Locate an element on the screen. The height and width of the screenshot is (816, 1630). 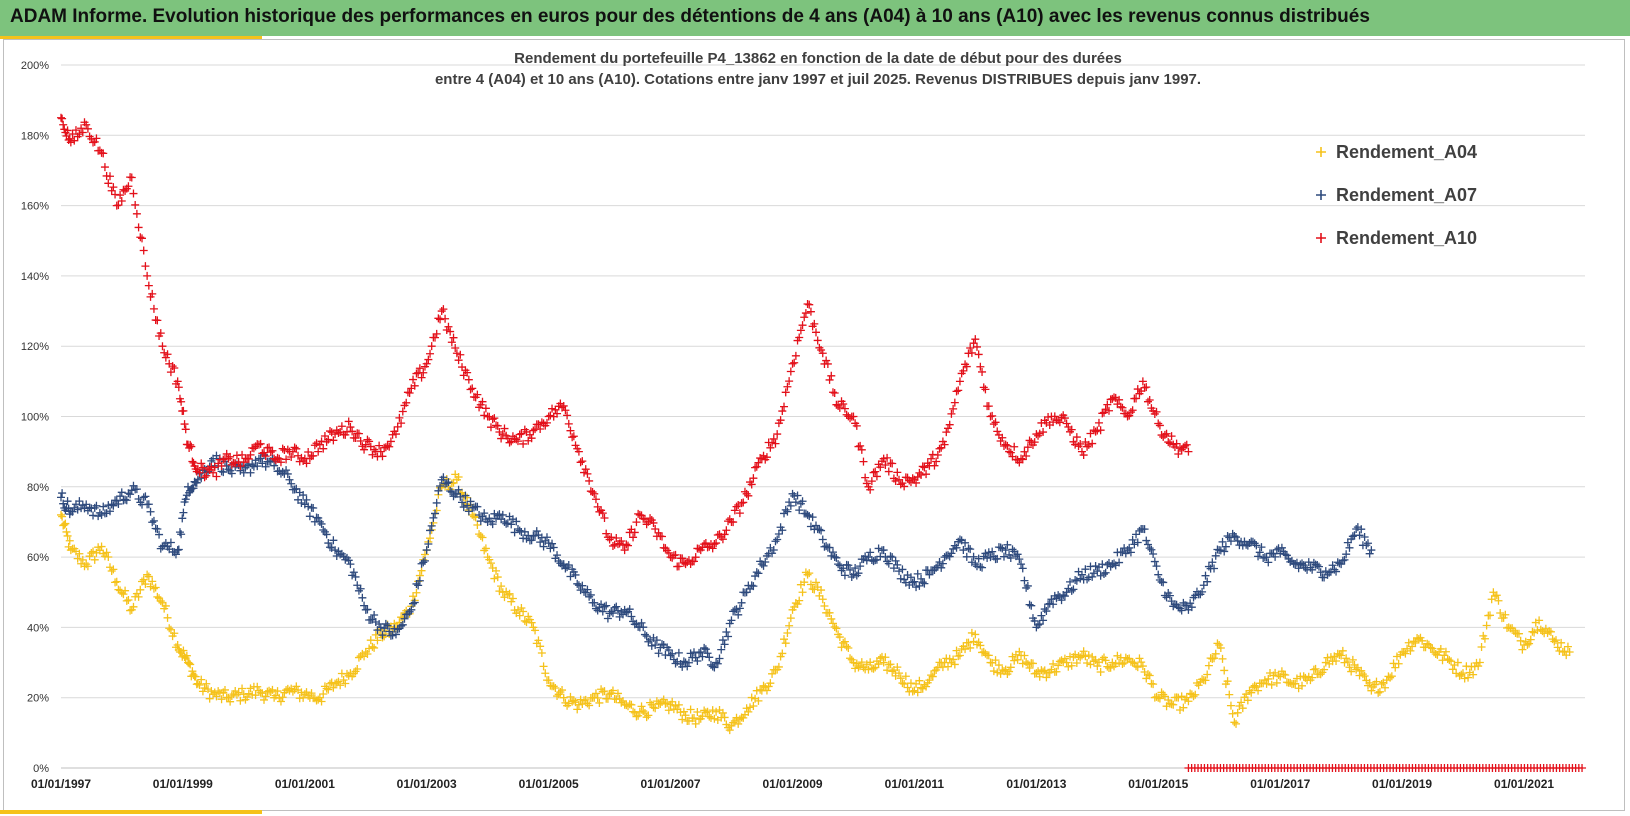
x-tick-label: 01/01/2013 is located at coordinates (1036, 784).